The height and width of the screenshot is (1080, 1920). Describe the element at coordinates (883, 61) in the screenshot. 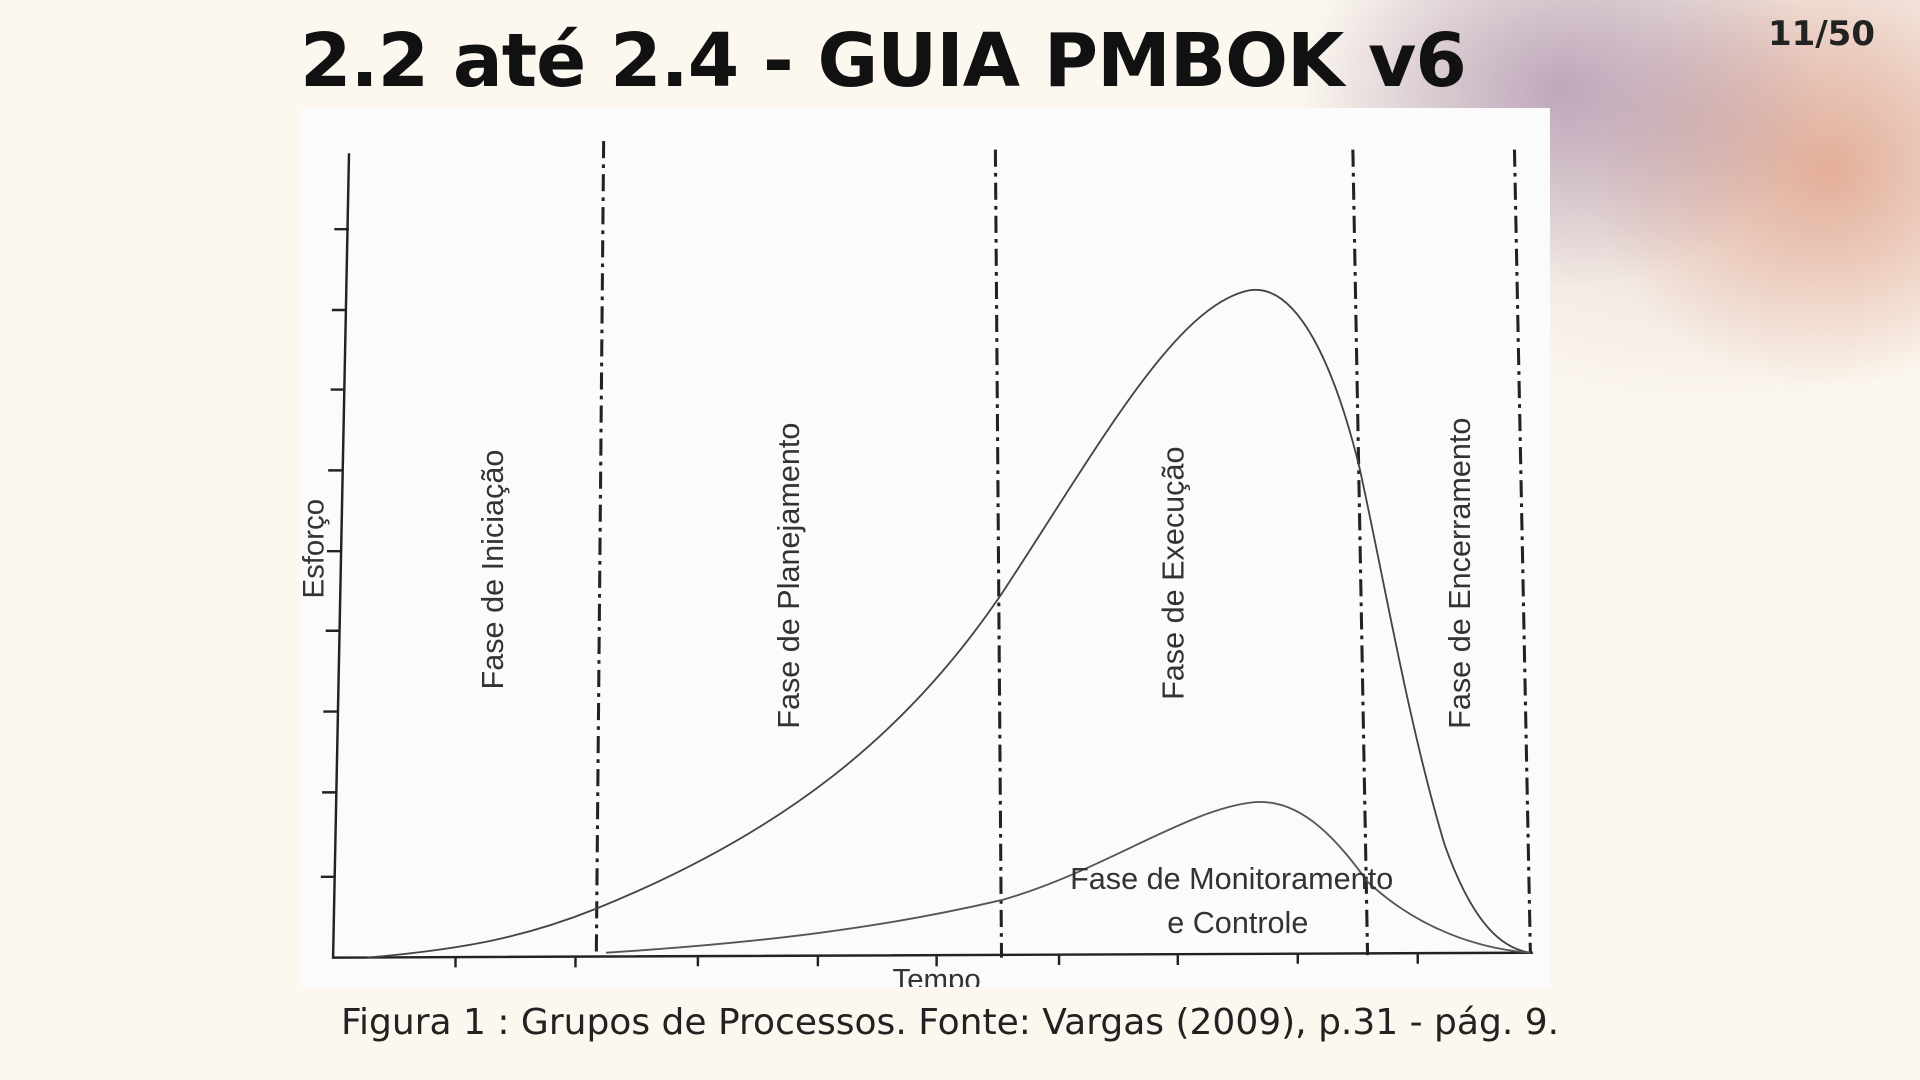

I see `slide-title: 2.2 até 2.4 - GUIA PMBOK v6` at that location.